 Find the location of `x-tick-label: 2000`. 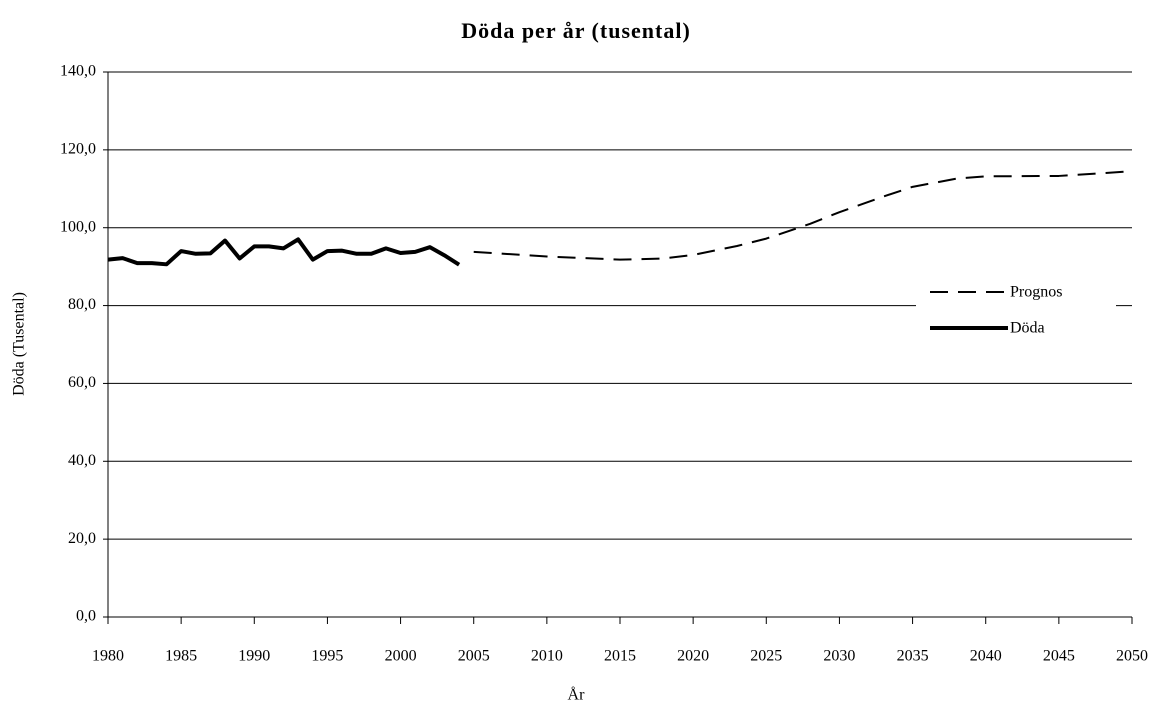

x-tick-label: 2000 is located at coordinates (401, 656).